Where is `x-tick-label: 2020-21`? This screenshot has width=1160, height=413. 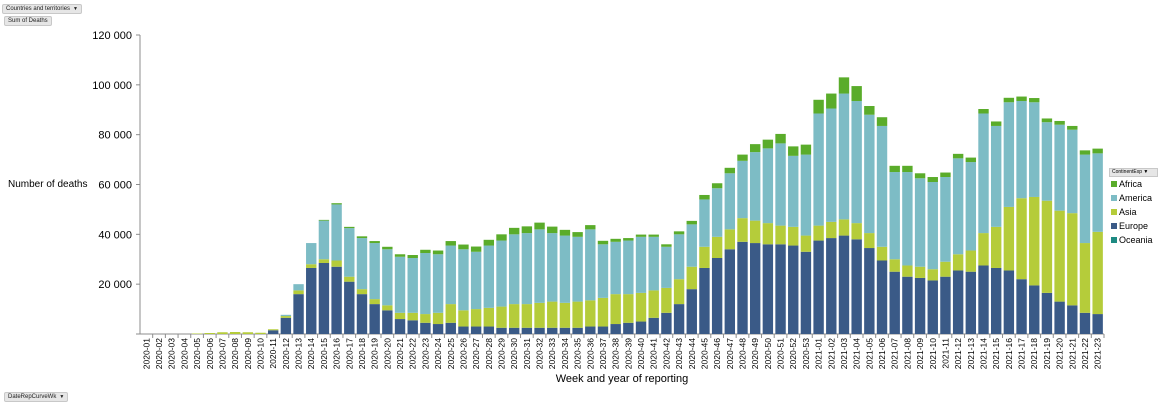 x-tick-label: 2020-21 is located at coordinates (400, 353).